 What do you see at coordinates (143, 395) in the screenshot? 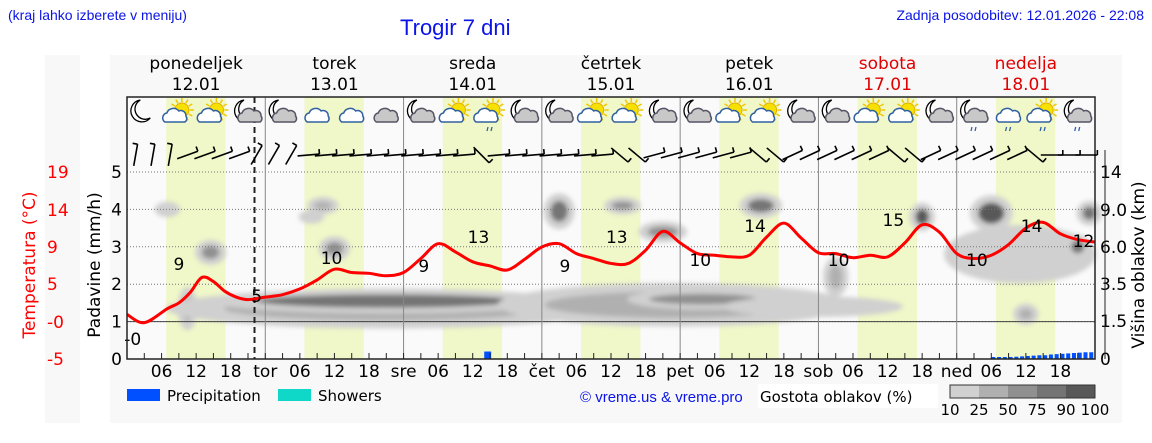
I see `precipitation-legend-swatch` at bounding box center [143, 395].